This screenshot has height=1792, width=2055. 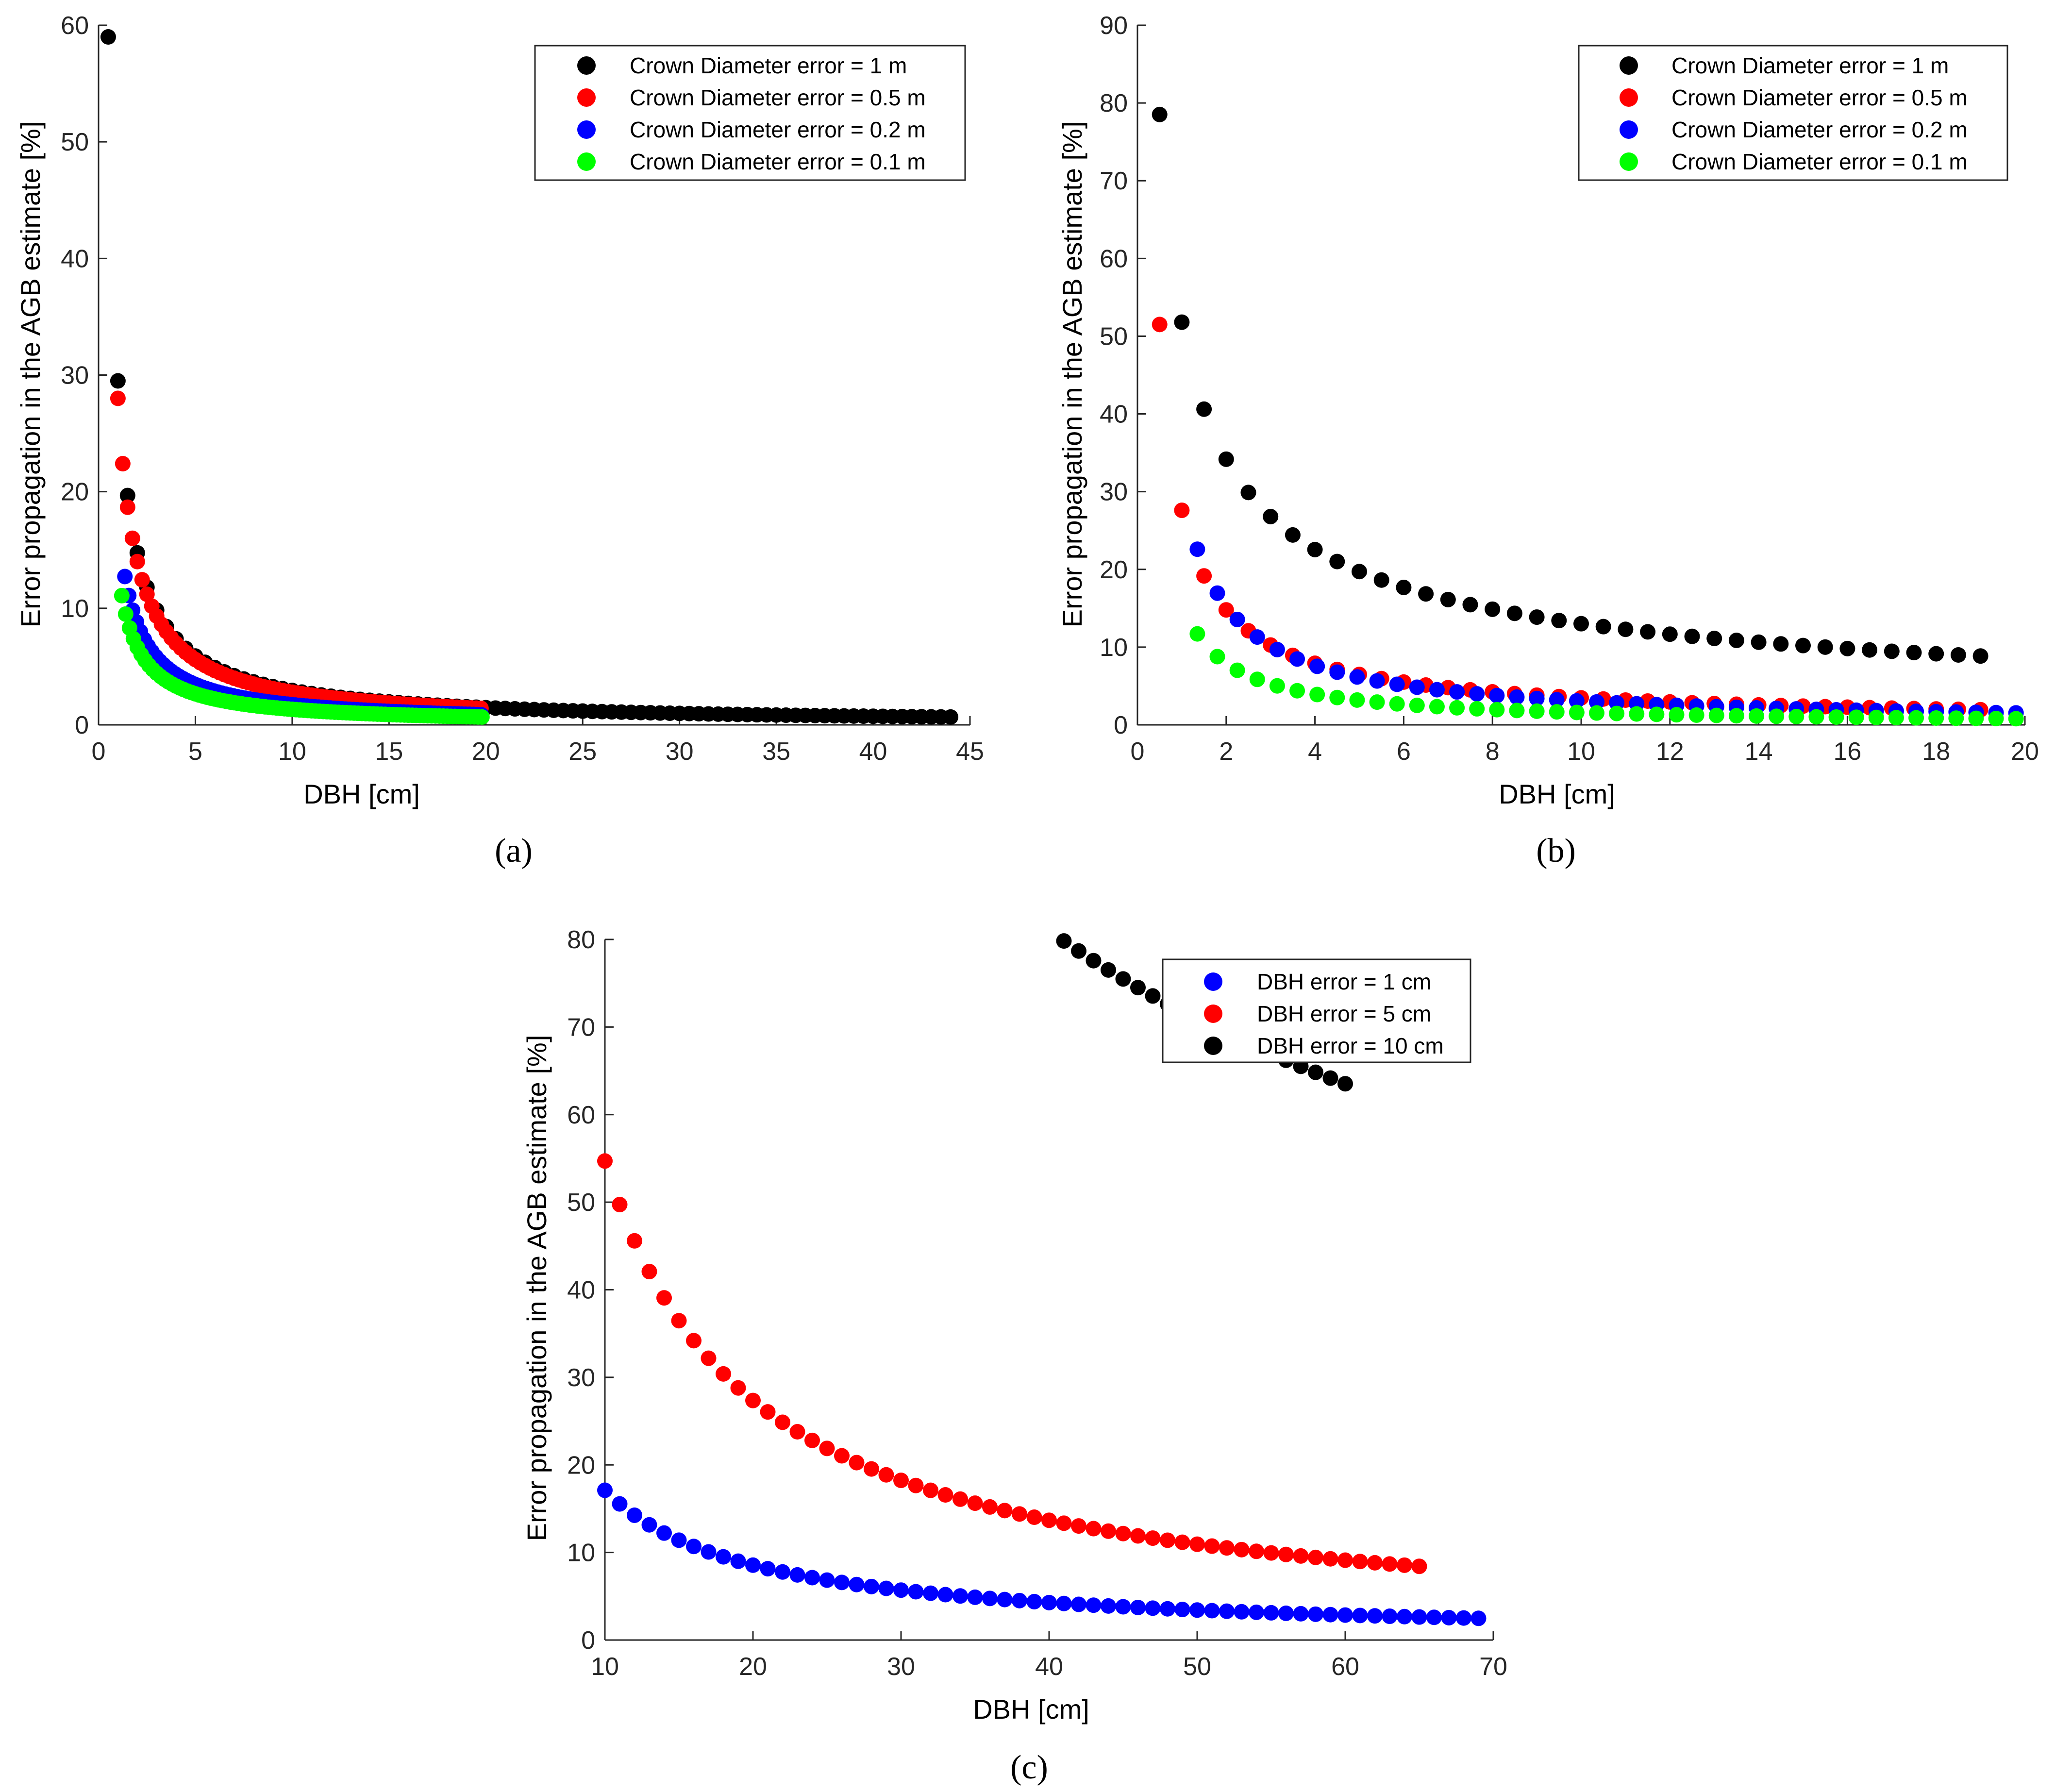 What do you see at coordinates (581, 1553) in the screenshot?
I see `y-tick-label: 10` at bounding box center [581, 1553].